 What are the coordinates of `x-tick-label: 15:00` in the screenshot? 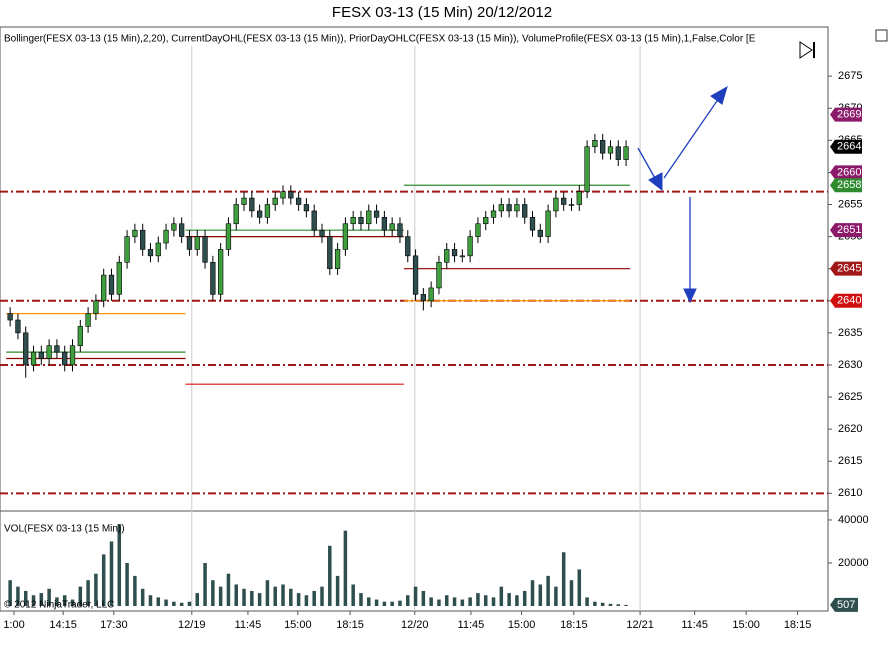 It's located at (522, 625).